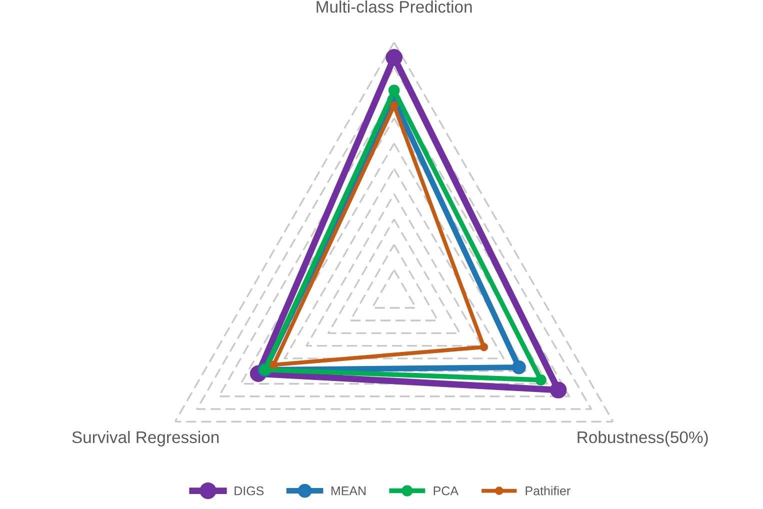  I want to click on legend-label: Pathifier, so click(548, 491).